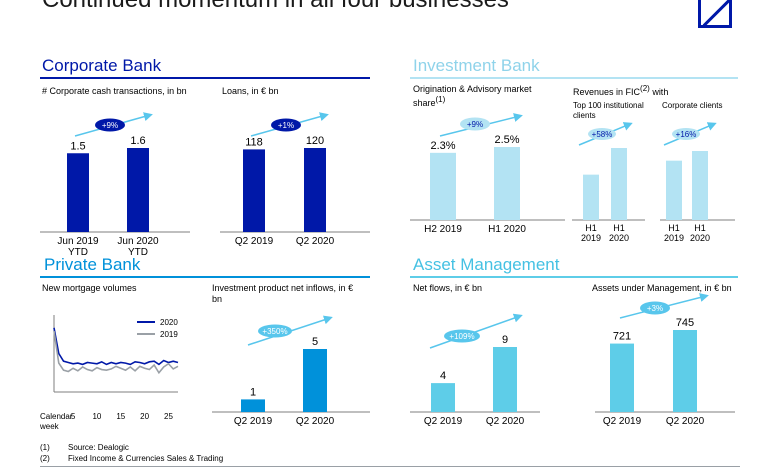 This screenshot has width=780, height=470. Describe the element at coordinates (96, 416) in the screenshot. I see `pb-mortgage-x-tick-10: 10` at that location.